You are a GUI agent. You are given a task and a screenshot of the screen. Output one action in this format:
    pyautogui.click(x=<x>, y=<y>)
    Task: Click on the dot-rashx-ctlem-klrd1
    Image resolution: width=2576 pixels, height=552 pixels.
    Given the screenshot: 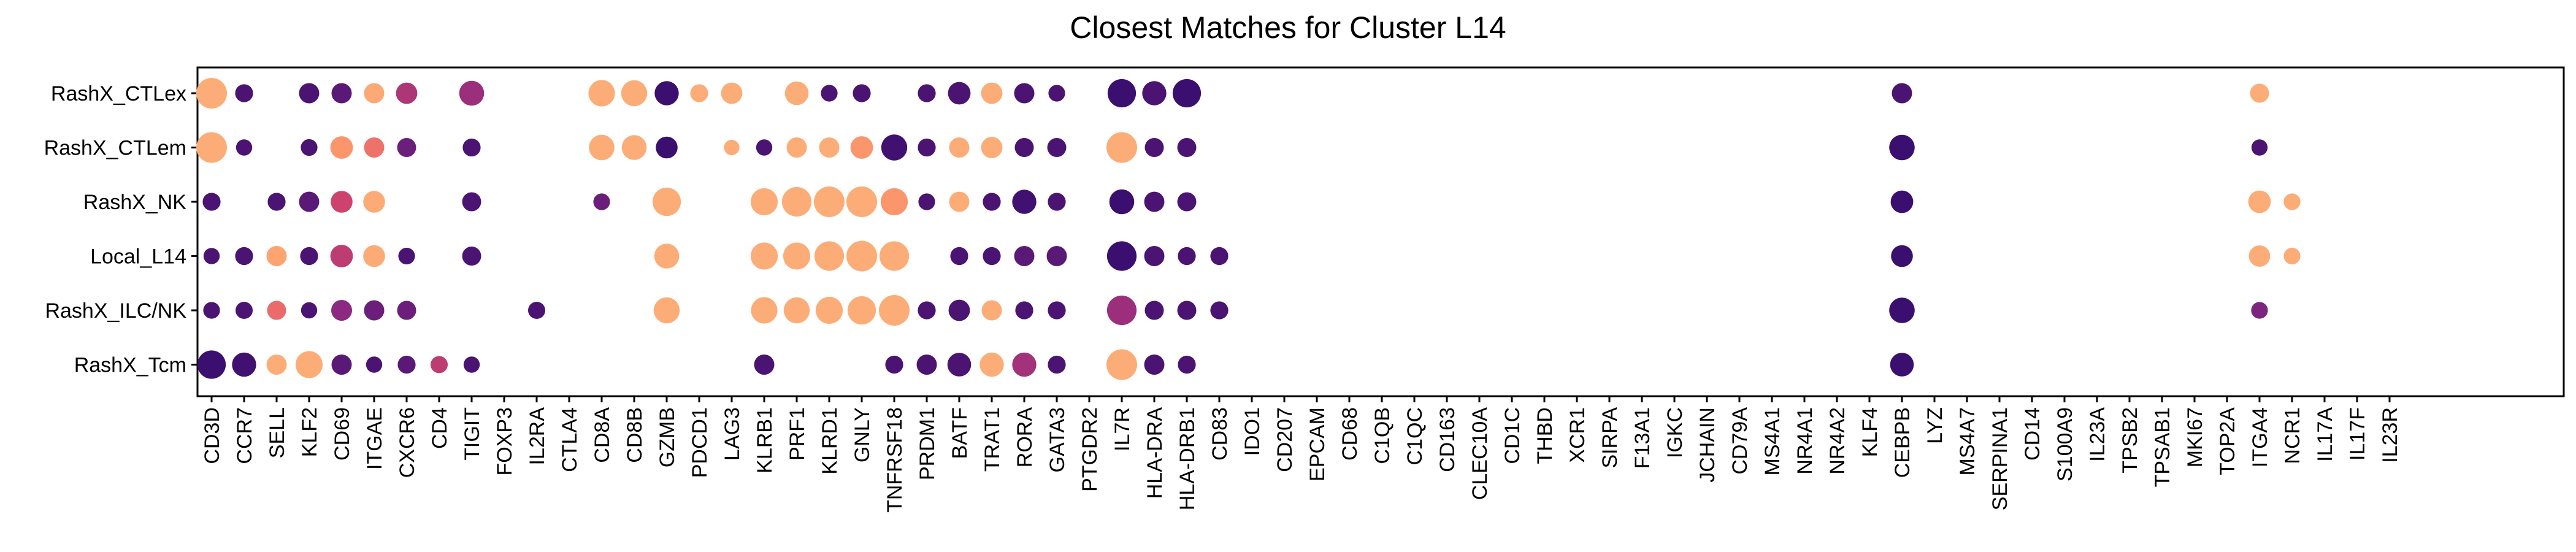 What is the action you would take?
    pyautogui.click(x=829, y=147)
    